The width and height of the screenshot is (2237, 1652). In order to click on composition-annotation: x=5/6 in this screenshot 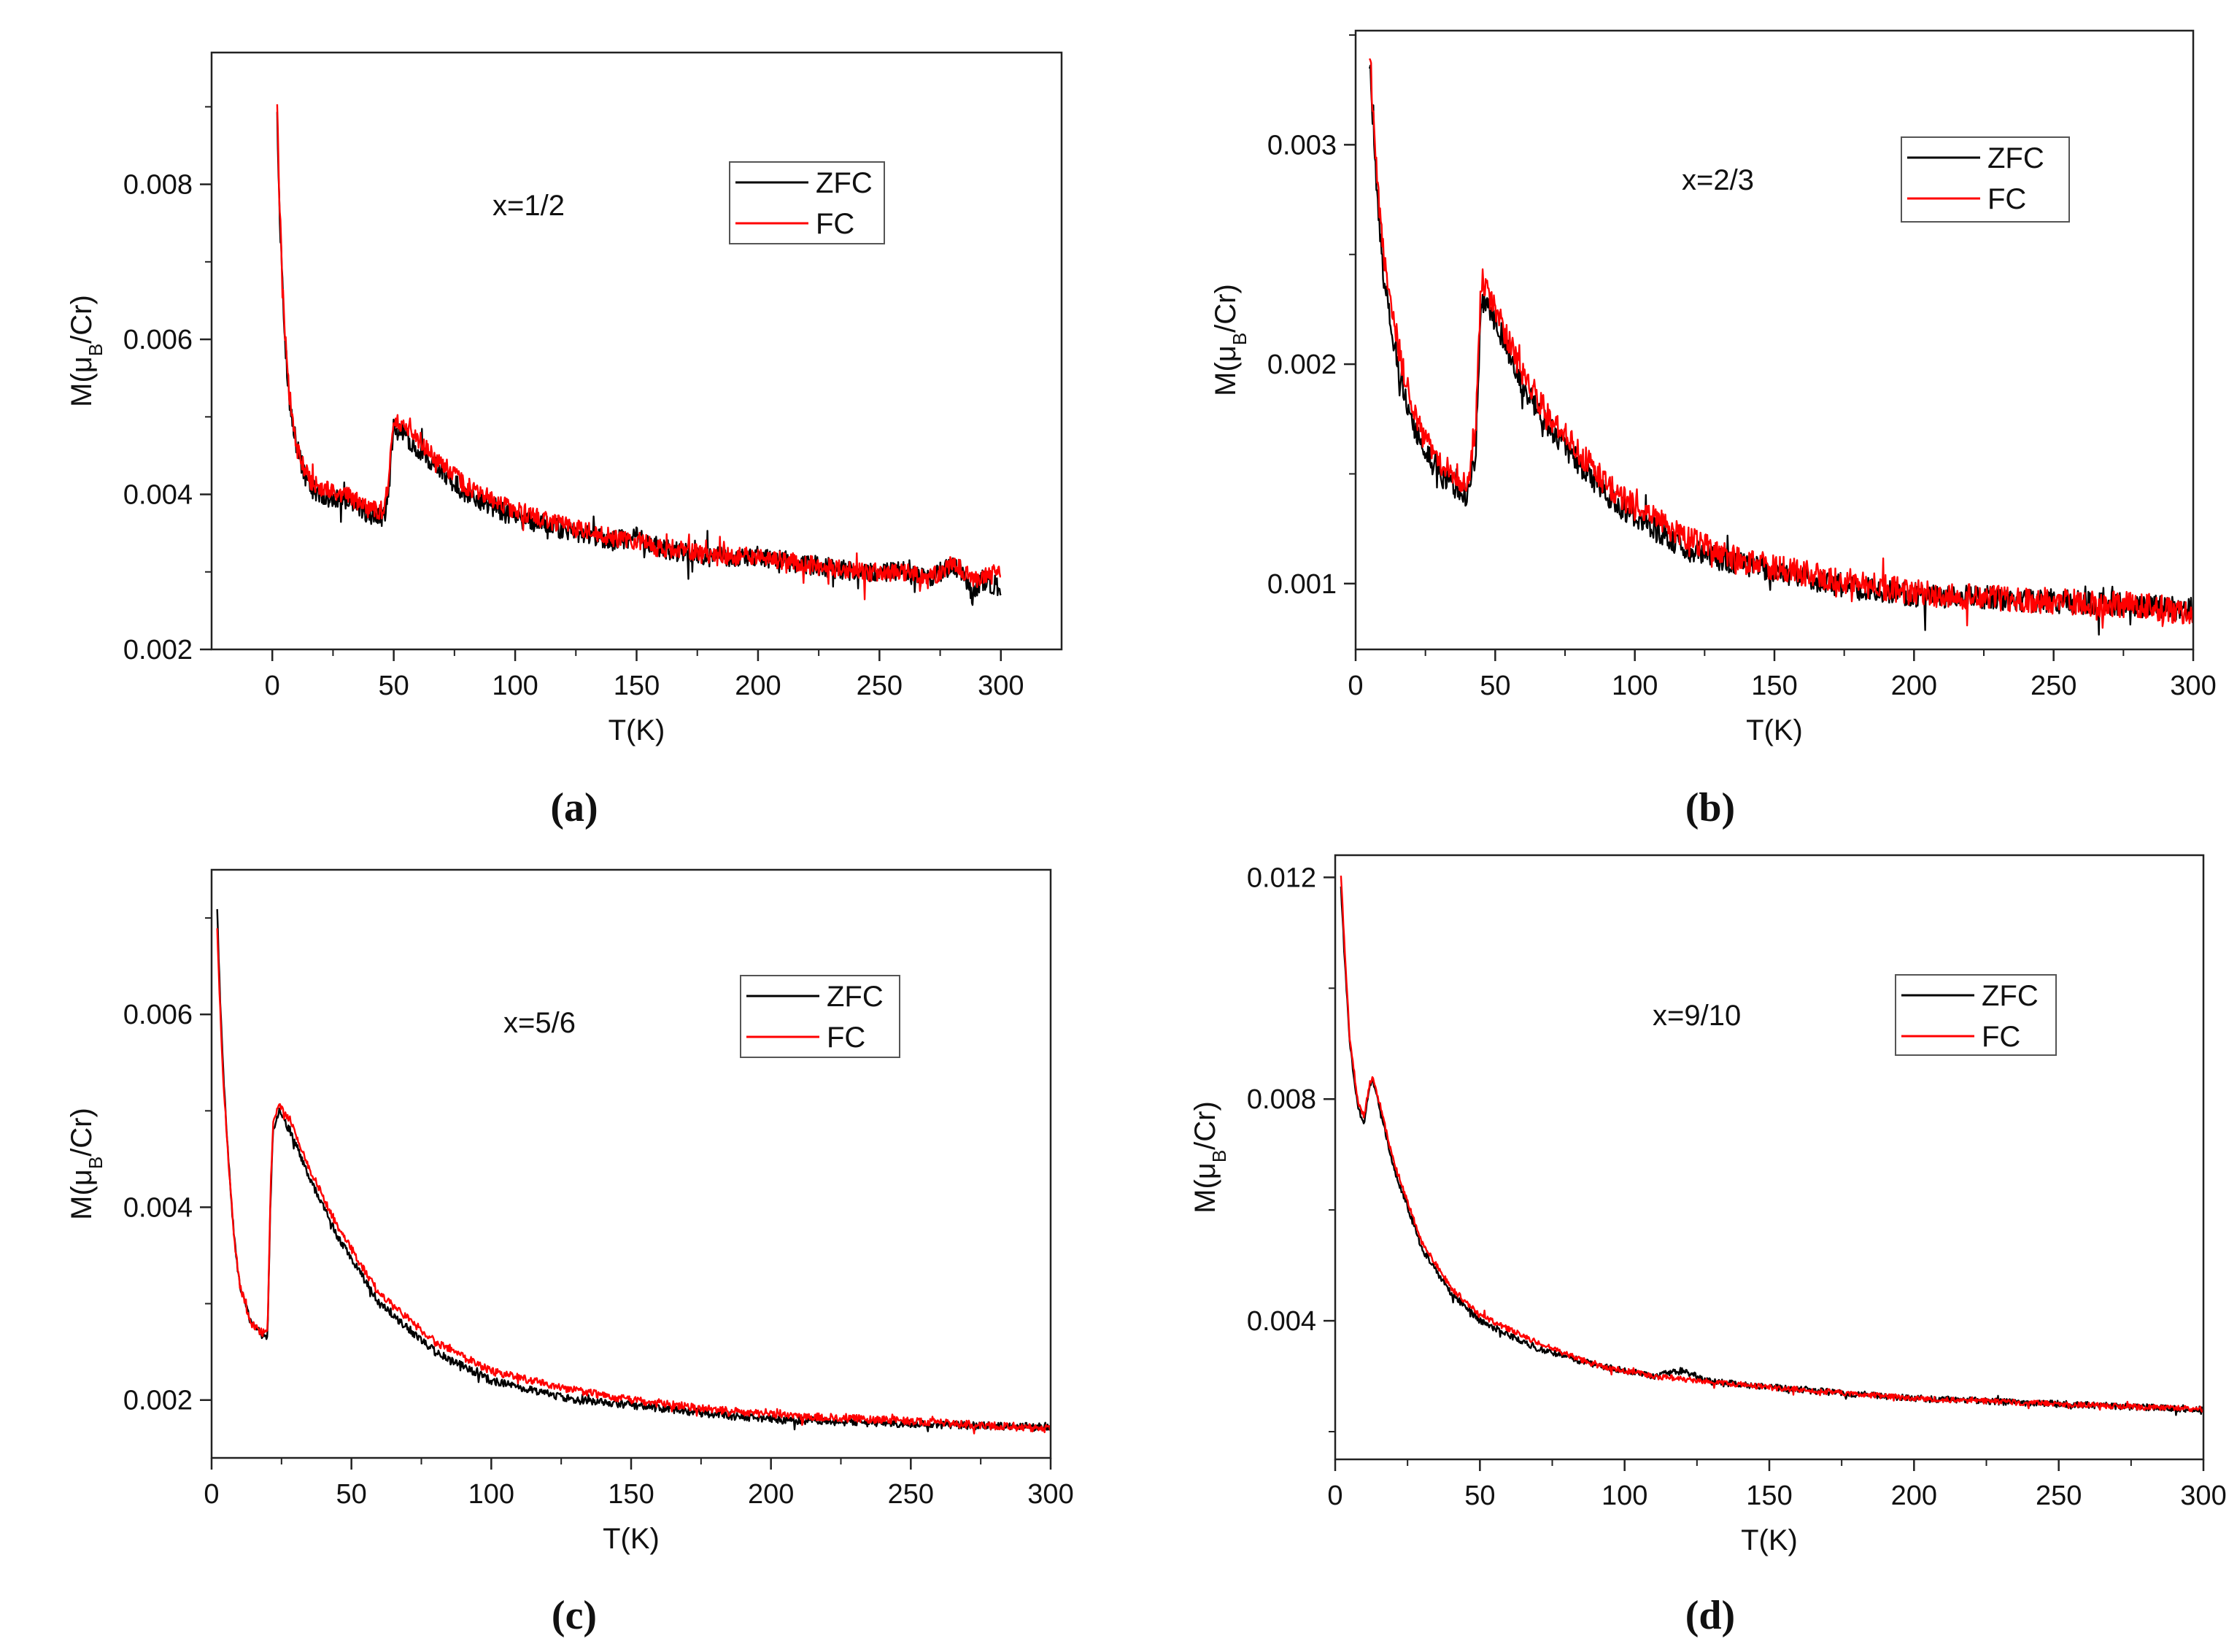, I will do `click(539, 1023)`.